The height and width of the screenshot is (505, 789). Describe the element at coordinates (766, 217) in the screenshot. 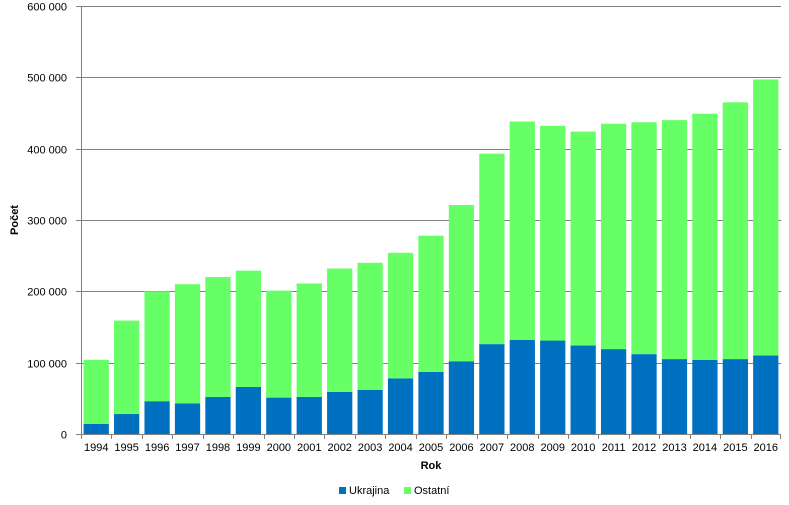

I see `bar-ostatni-2016` at that location.